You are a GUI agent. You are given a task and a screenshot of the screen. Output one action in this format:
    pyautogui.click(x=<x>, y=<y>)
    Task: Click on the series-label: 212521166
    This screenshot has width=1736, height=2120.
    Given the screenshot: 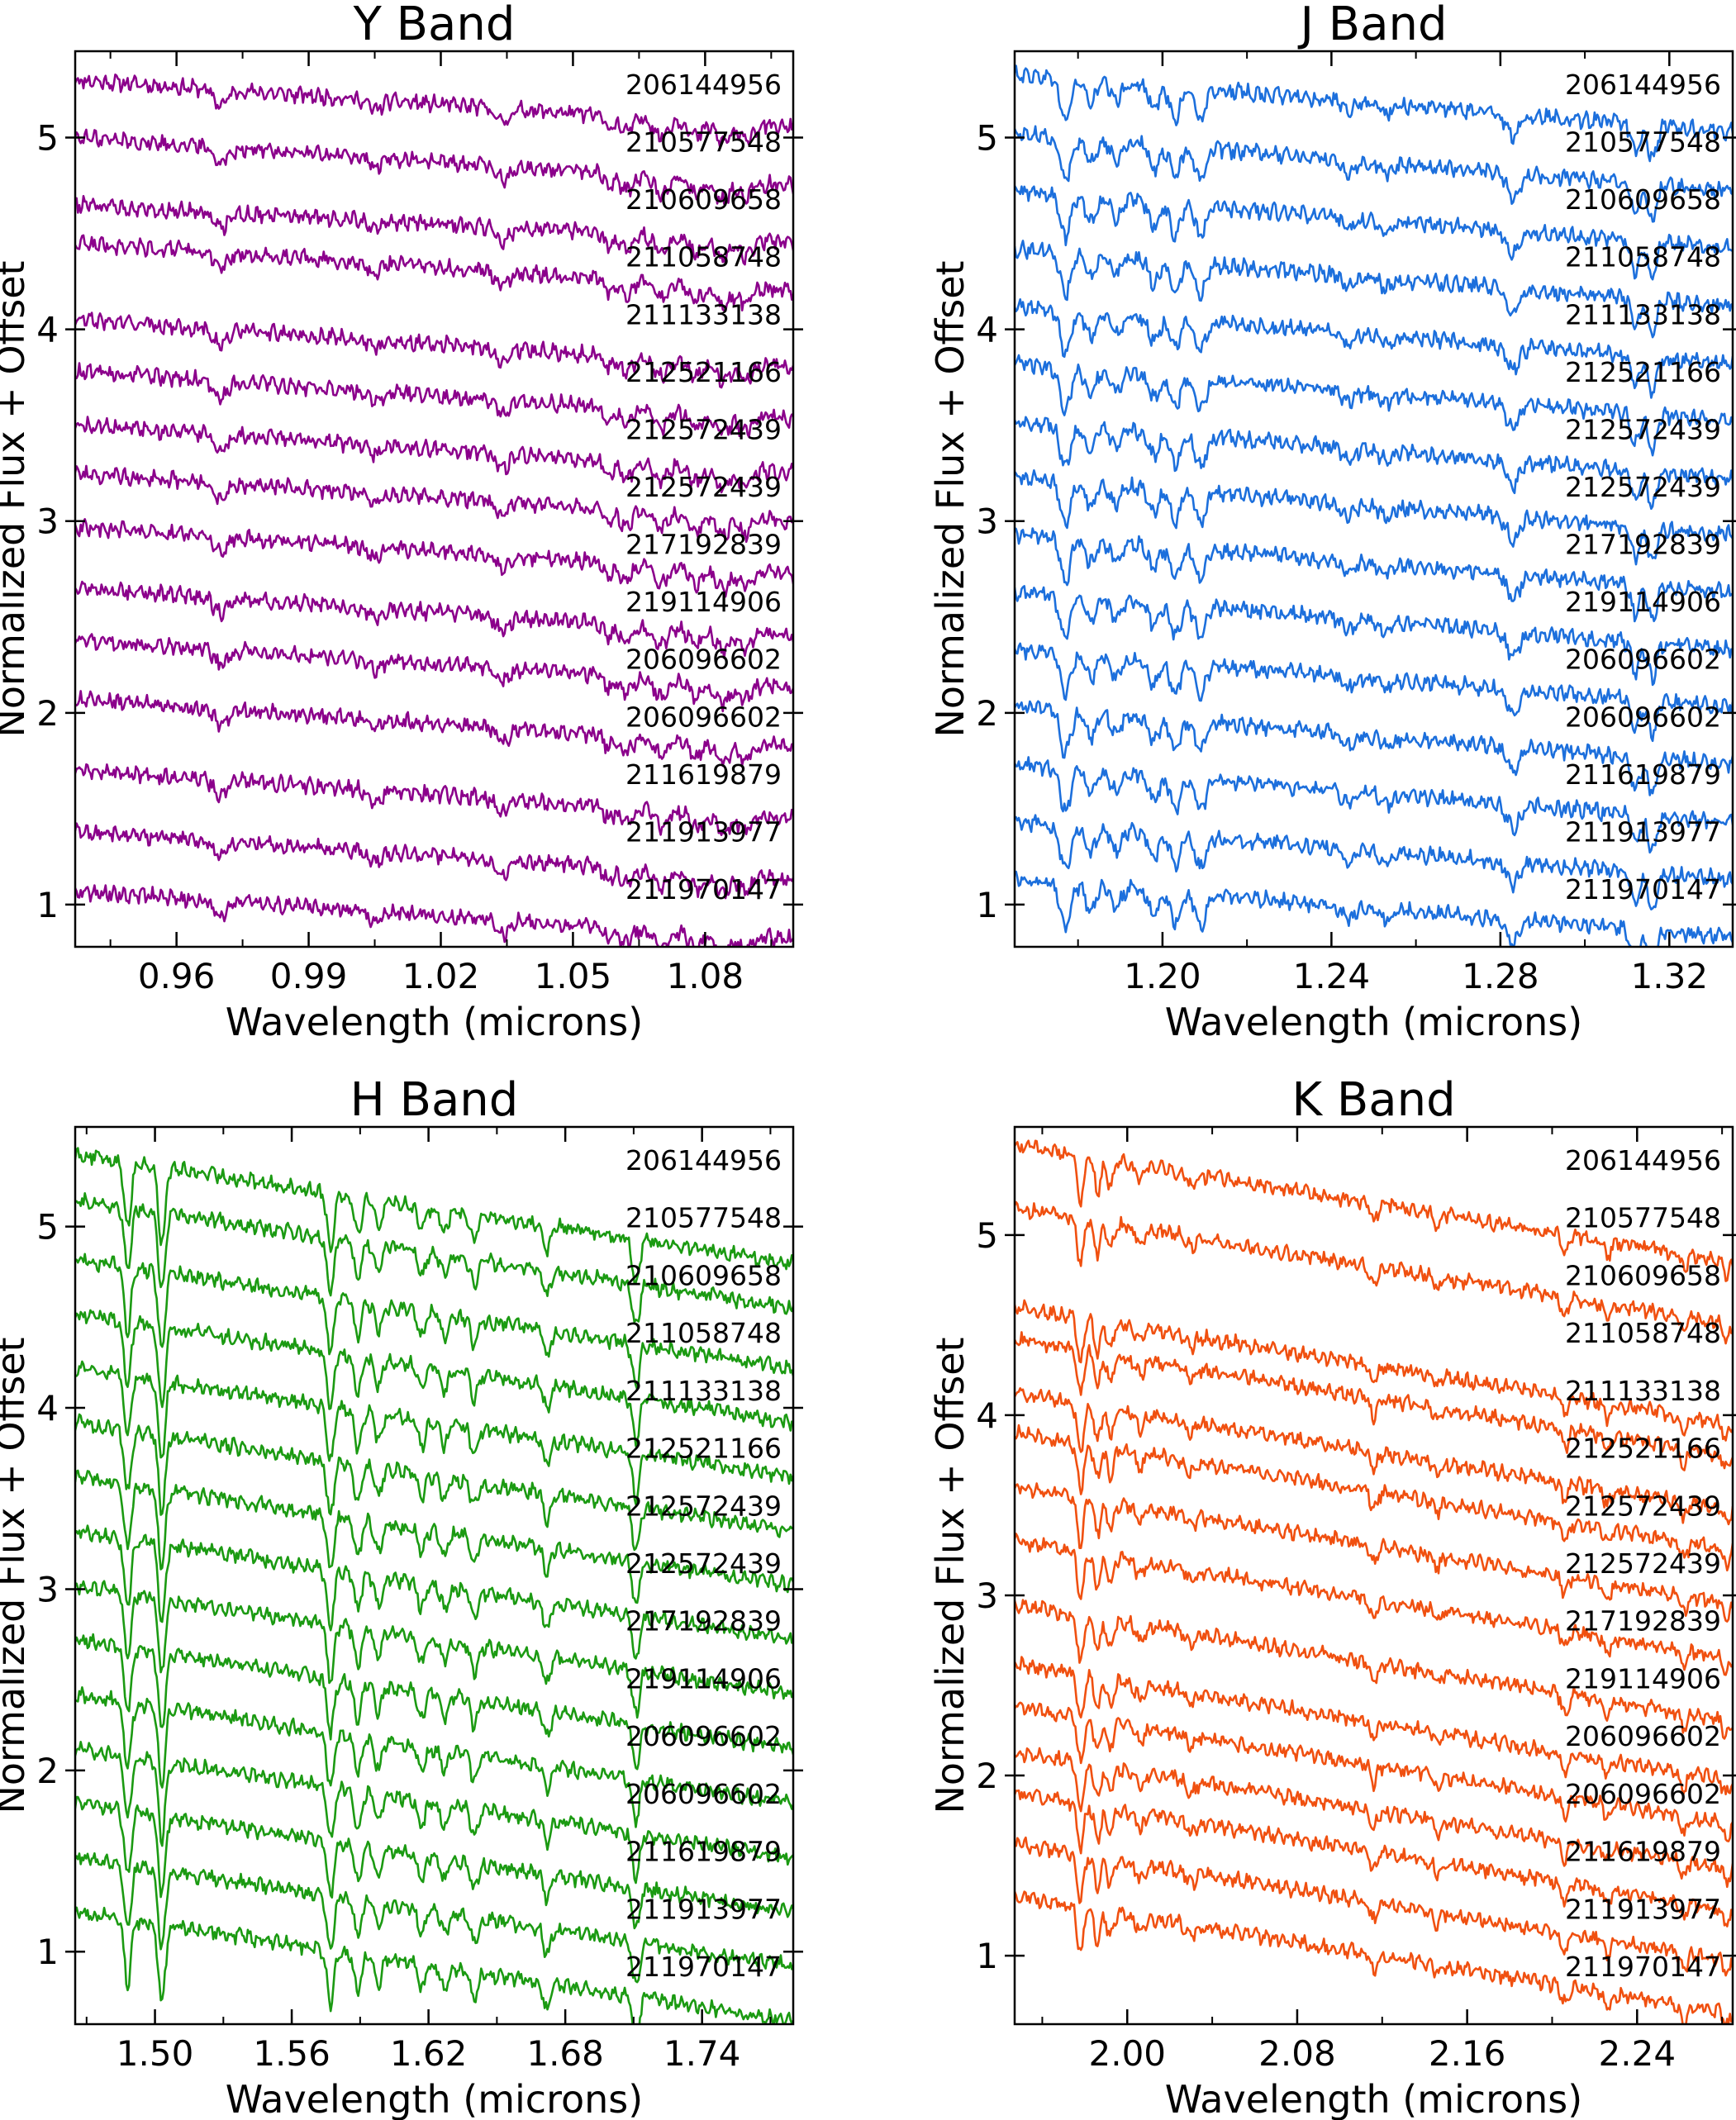 What is the action you would take?
    pyautogui.click(x=703, y=372)
    